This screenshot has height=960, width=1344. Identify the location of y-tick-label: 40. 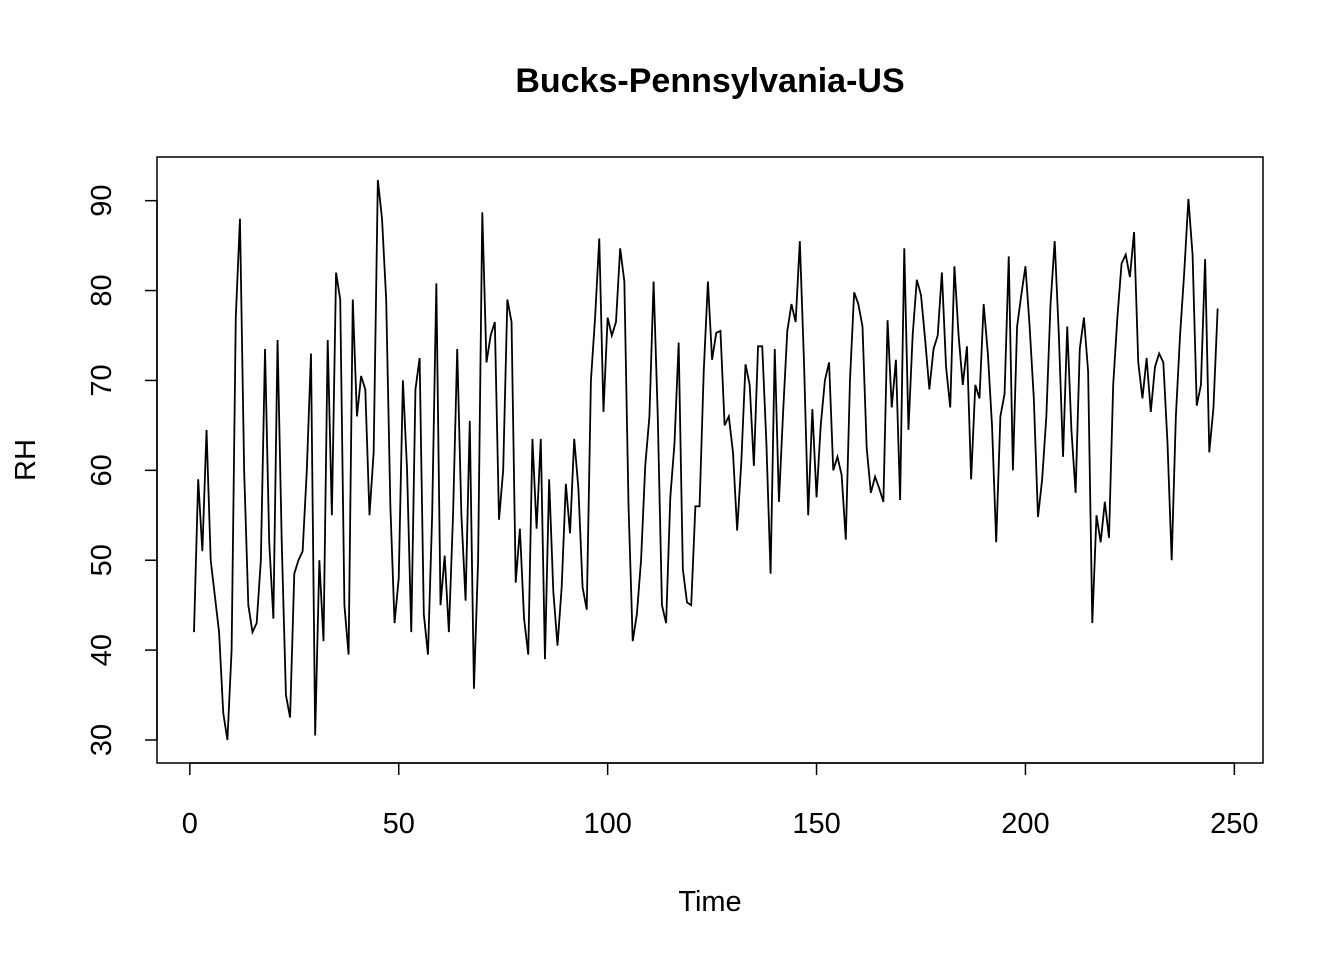
(102, 650).